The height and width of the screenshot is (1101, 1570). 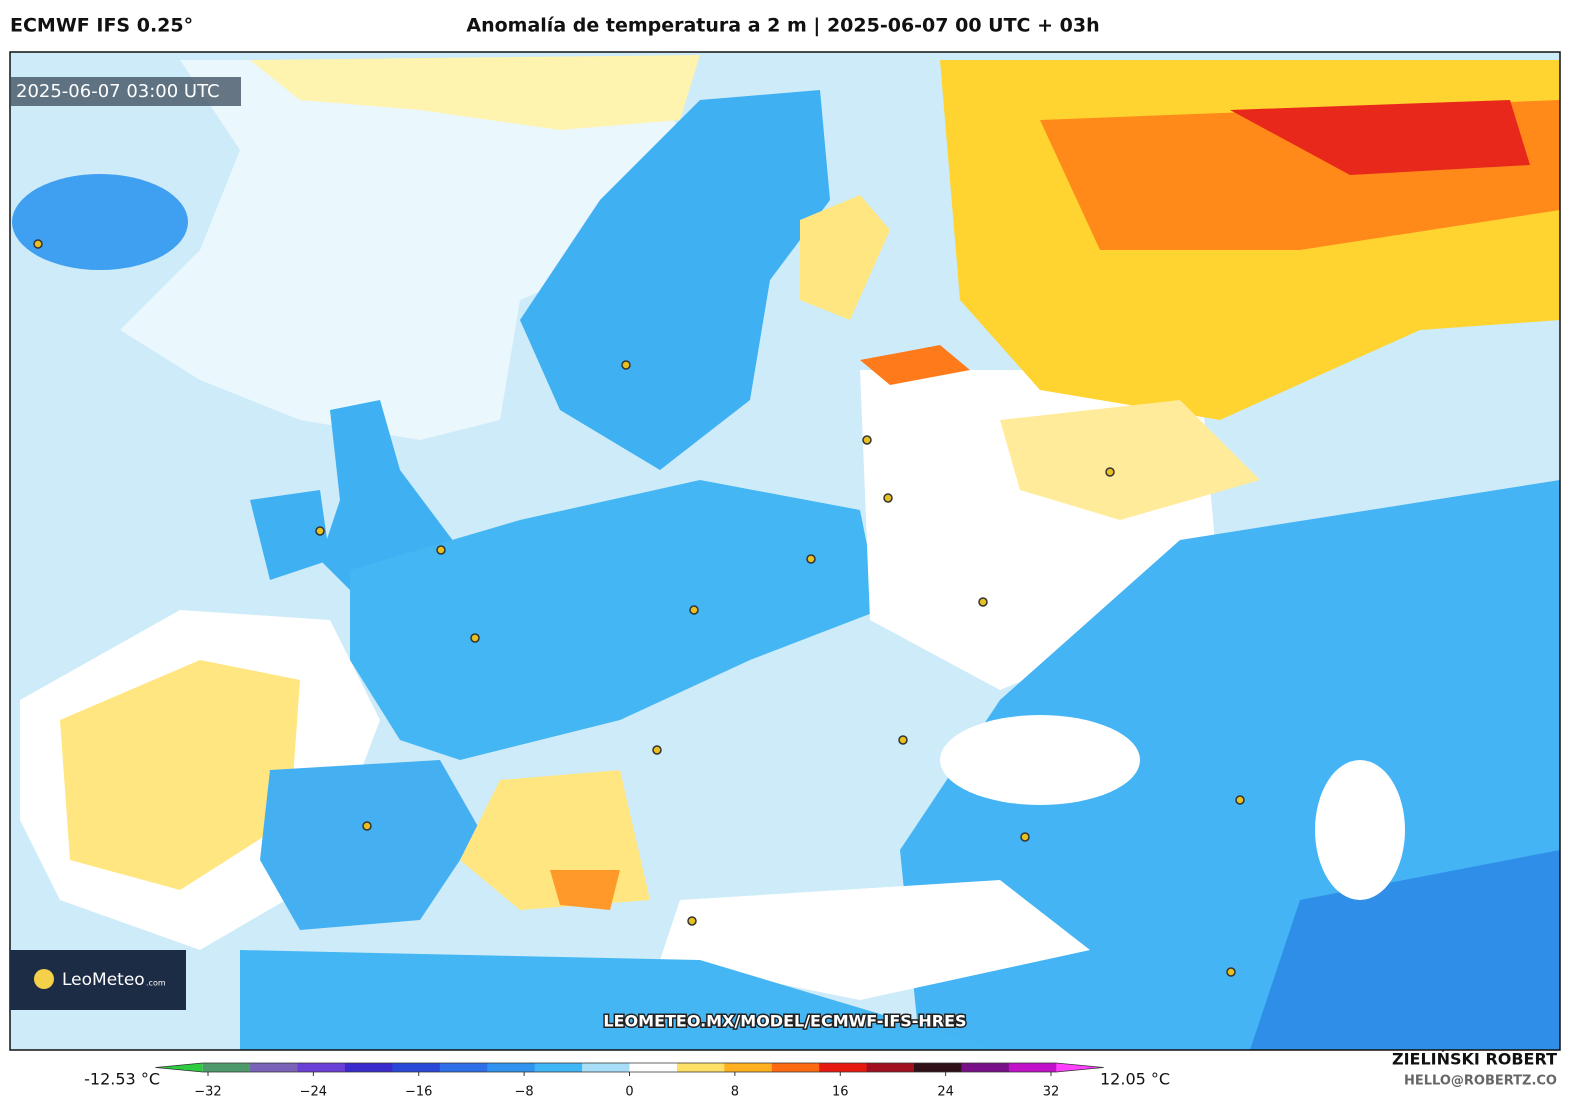 I want to click on colorbar-tick-label: 24, so click(x=945, y=1092).